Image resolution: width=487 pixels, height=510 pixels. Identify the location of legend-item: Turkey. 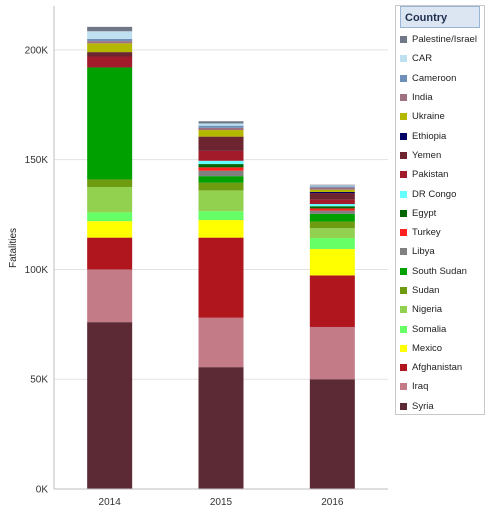
(440, 232).